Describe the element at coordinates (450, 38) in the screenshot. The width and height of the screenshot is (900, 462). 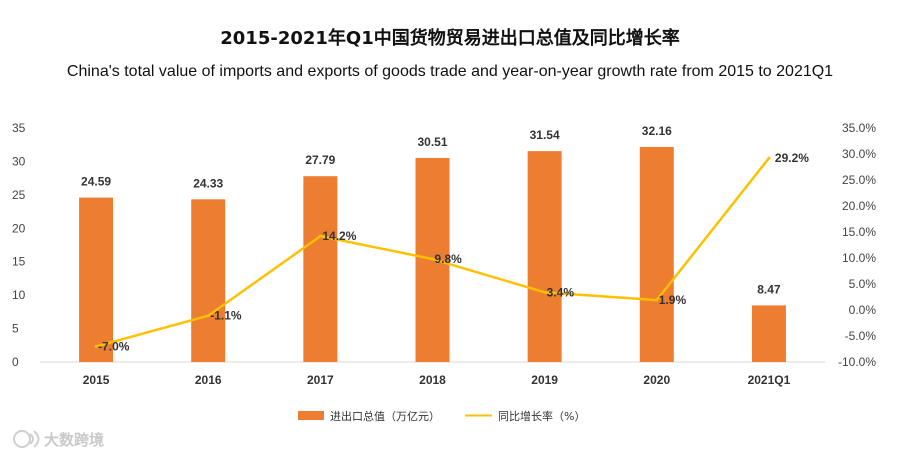
I see `chart-title: 2015-2021年Q1中国货物贸易进出口总值及同比增长率` at that location.